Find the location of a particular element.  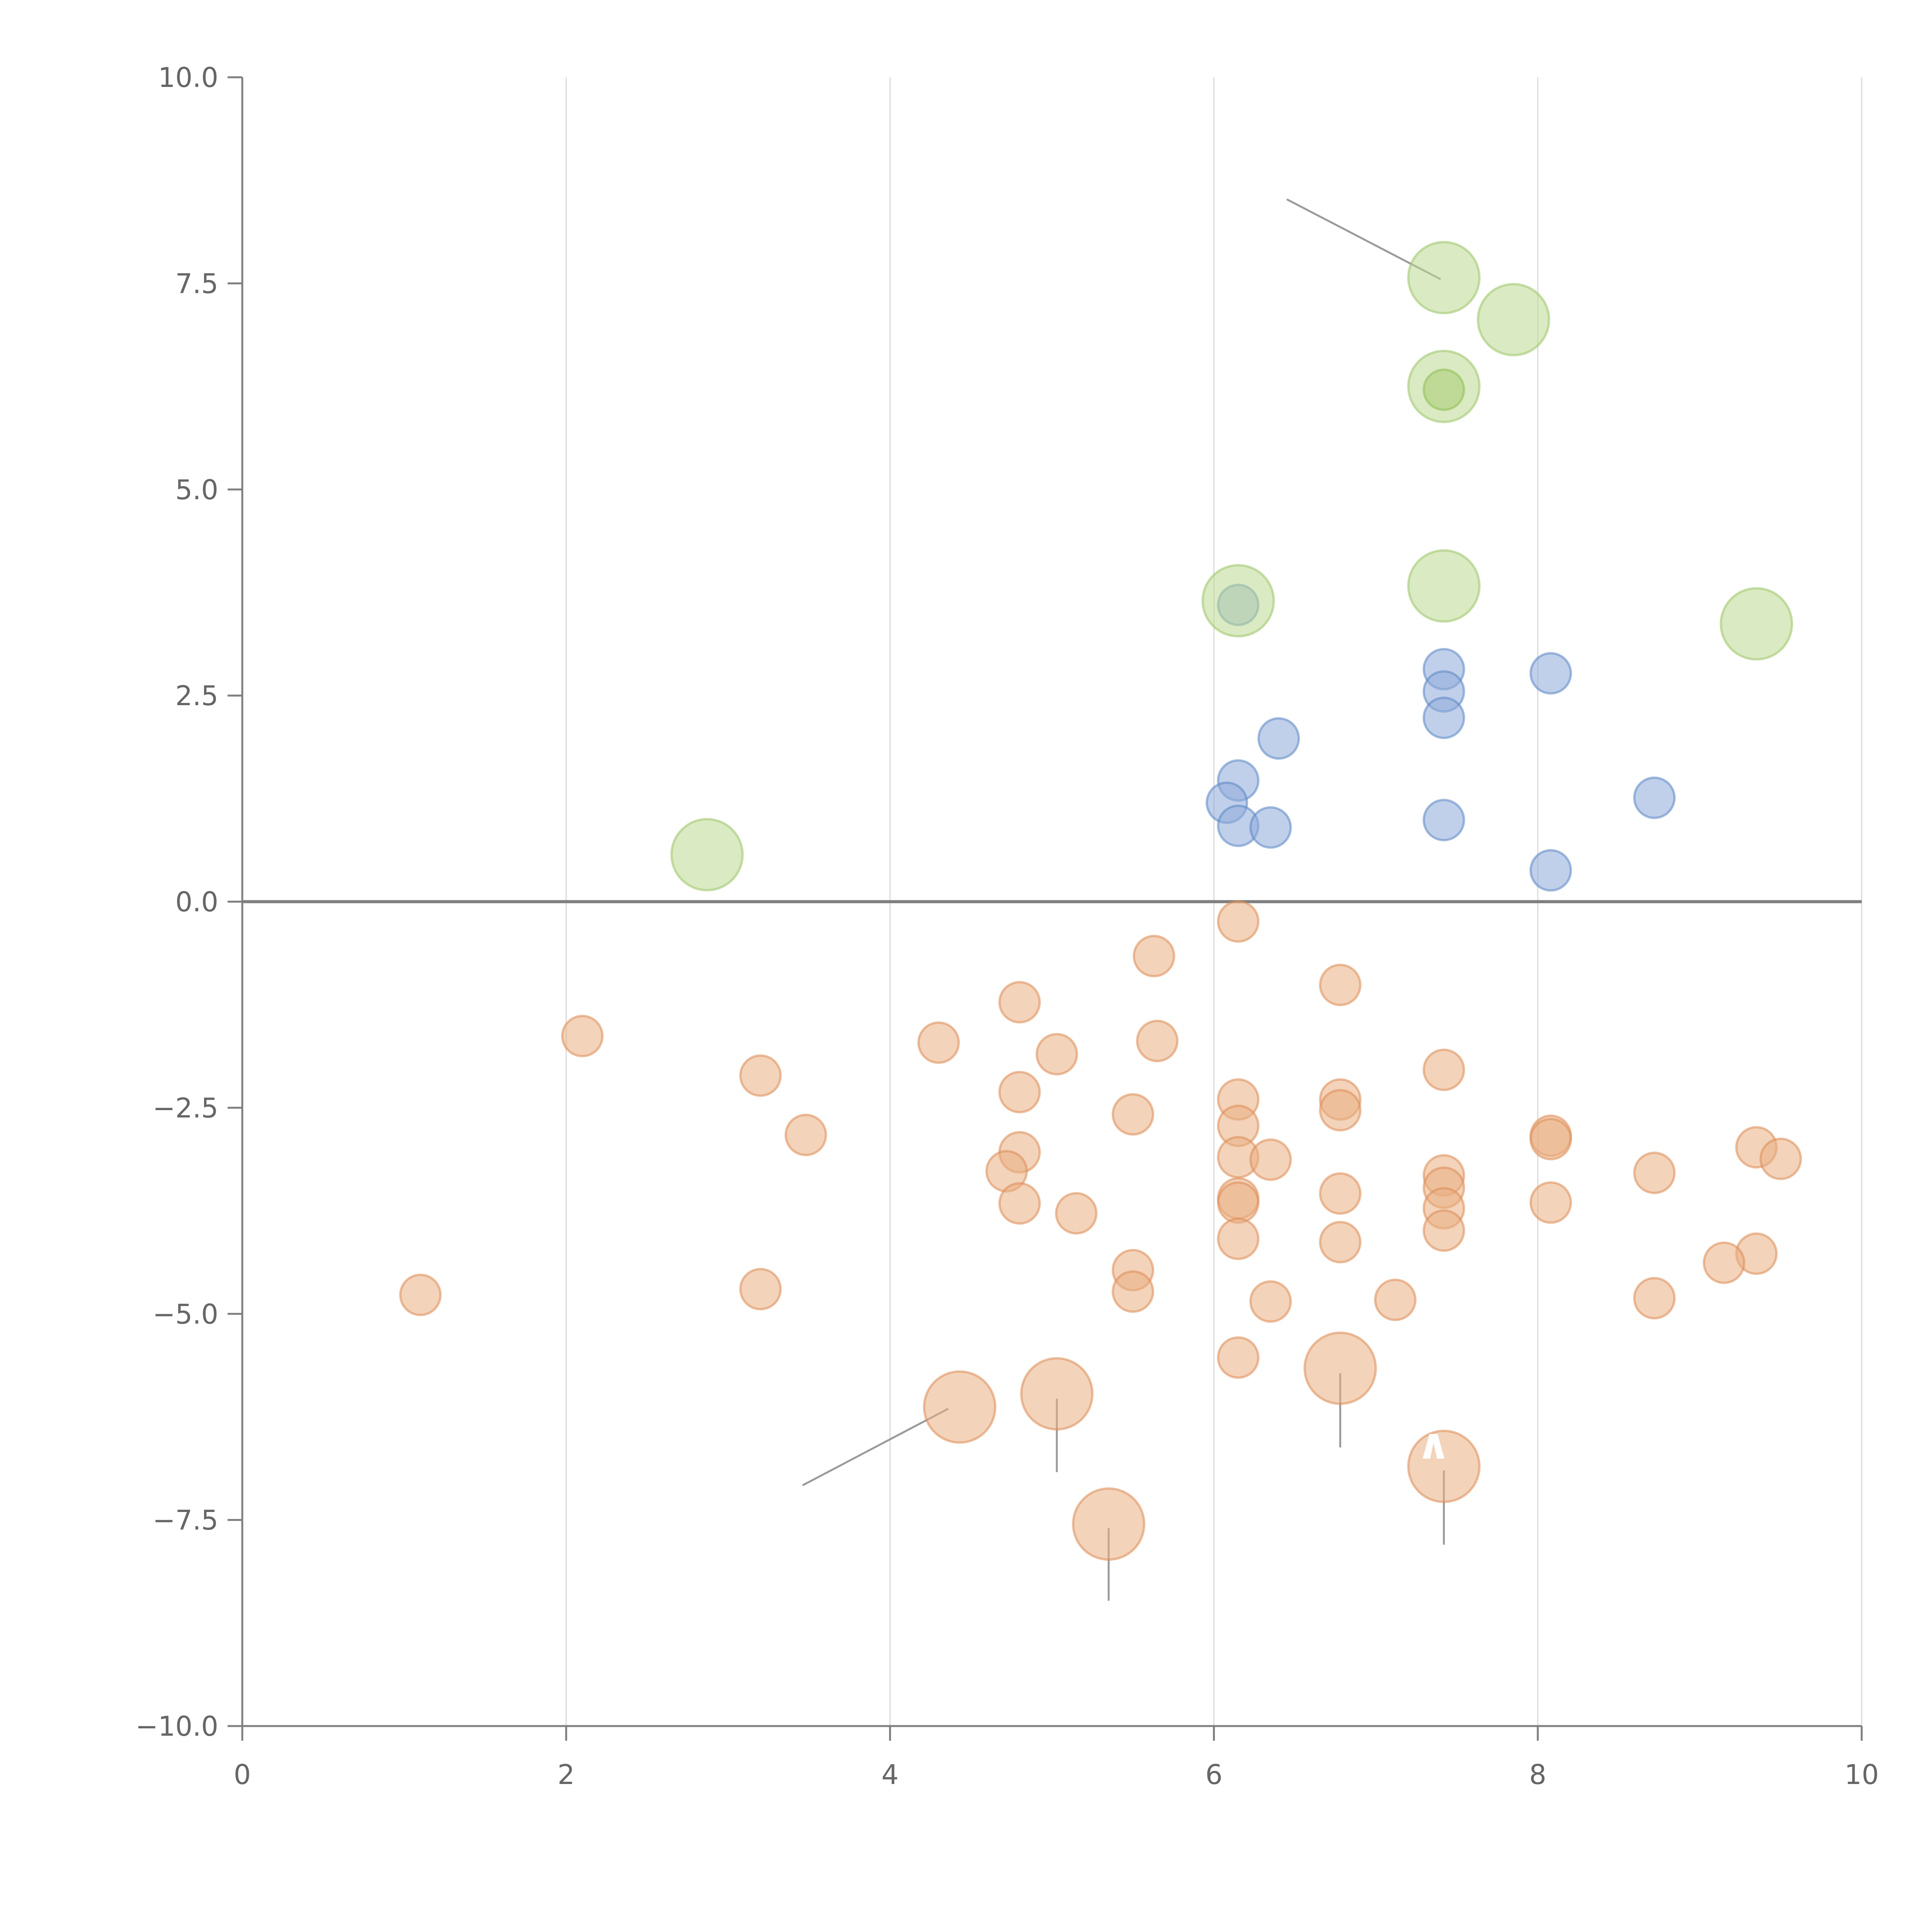

x-tick-label: 2 is located at coordinates (567, 1775).